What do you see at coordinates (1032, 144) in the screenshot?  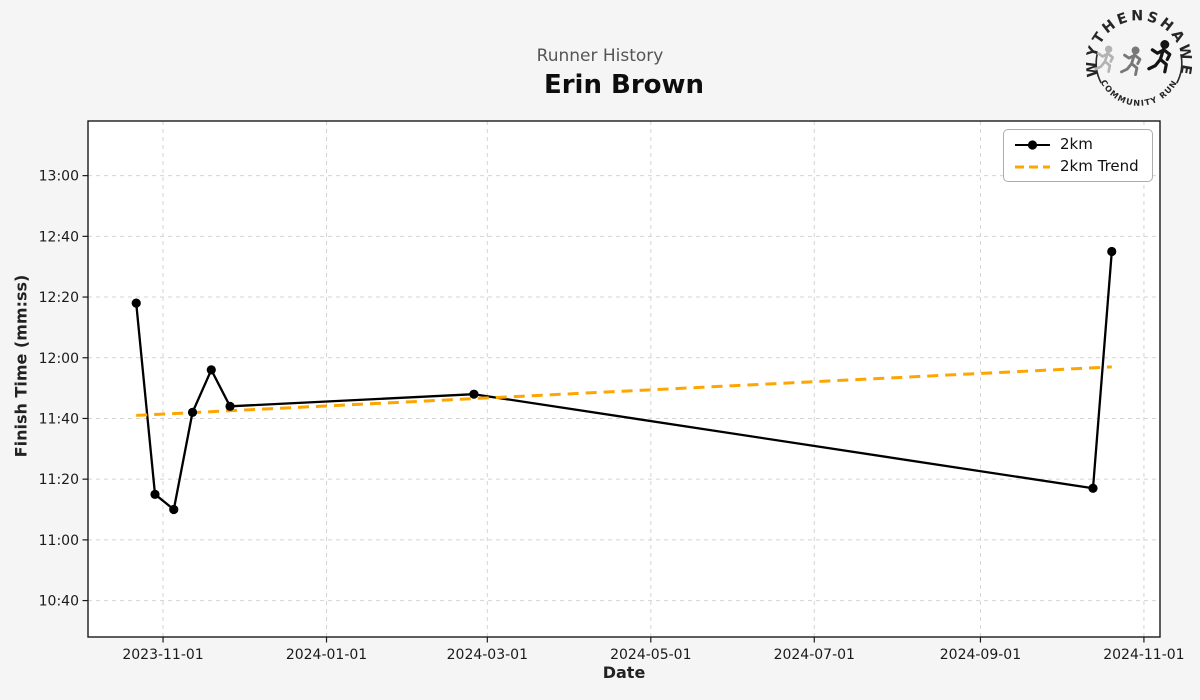 I see `legend-line-marker-sample-icon` at bounding box center [1032, 144].